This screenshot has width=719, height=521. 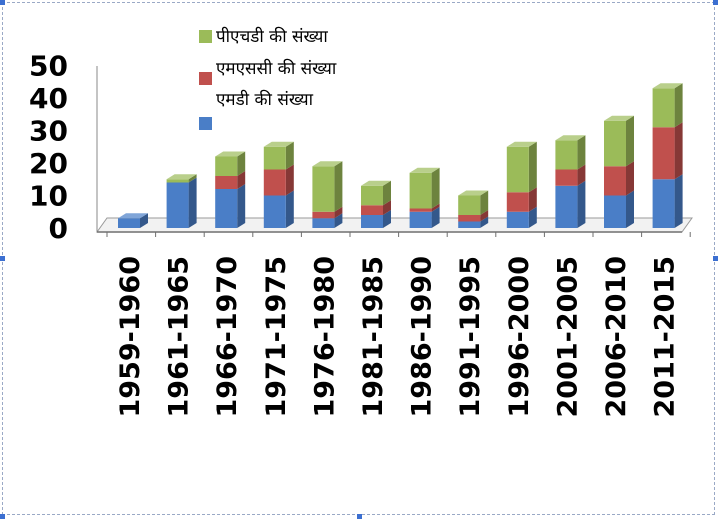 What do you see at coordinates (470, 337) in the screenshot?
I see `x-tick-label: 1991-1995` at bounding box center [470, 337].